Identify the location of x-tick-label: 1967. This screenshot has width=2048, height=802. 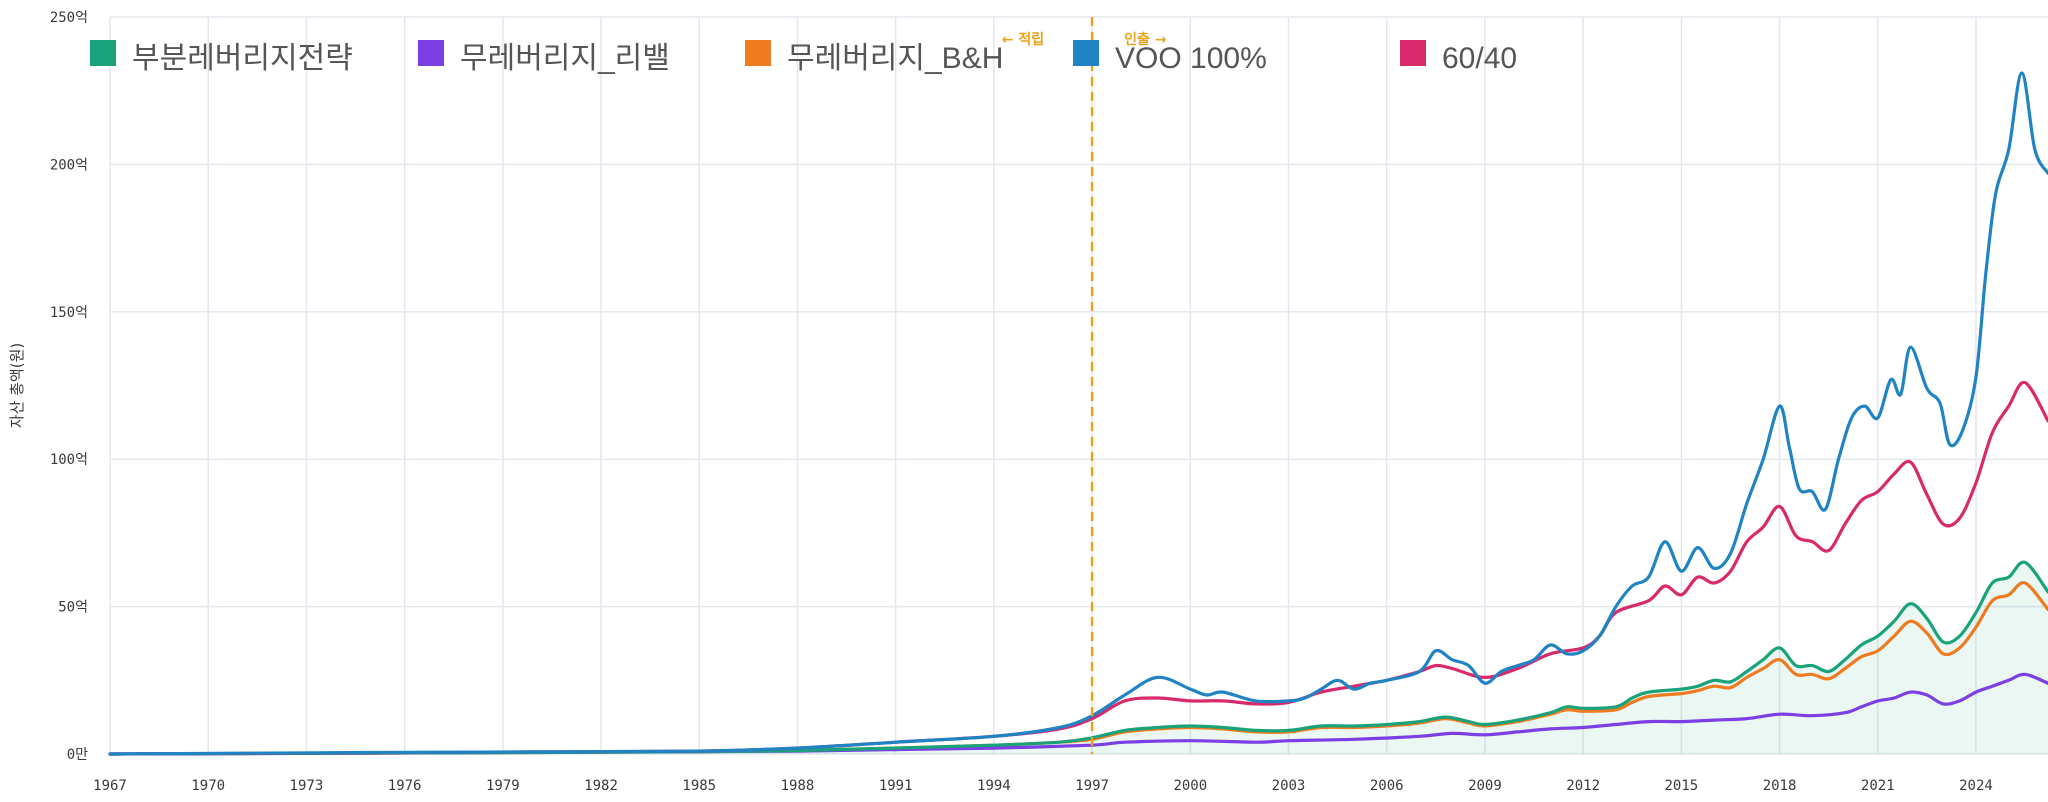
(110, 786).